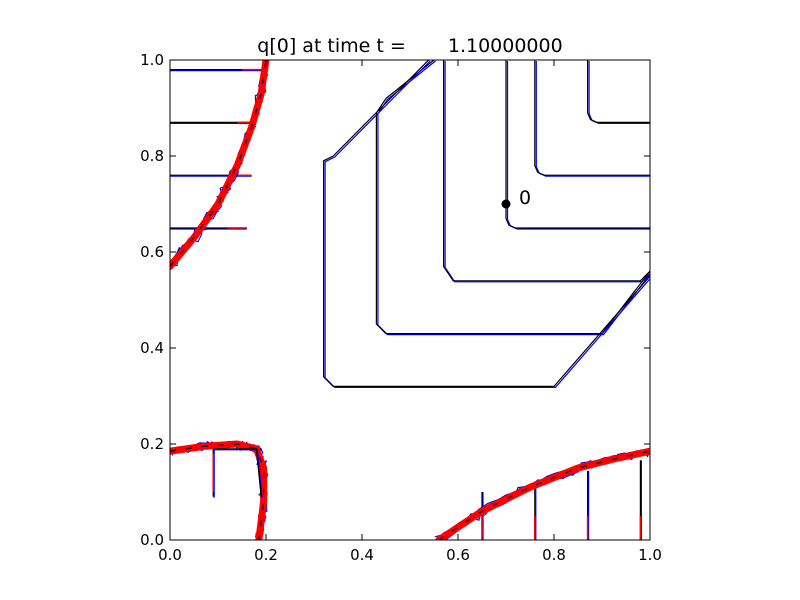  I want to click on front-top-left-black, so click(218, 163).